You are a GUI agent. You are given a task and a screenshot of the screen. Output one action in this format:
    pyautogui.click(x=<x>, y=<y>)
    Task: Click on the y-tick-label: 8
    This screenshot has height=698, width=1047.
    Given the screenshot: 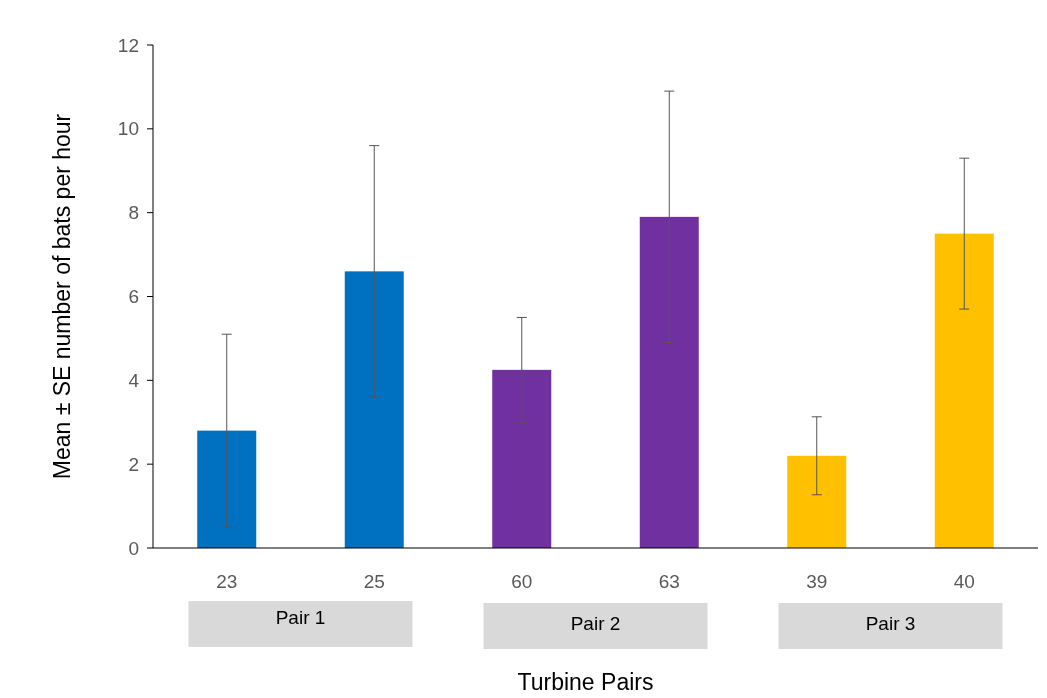 What is the action you would take?
    pyautogui.click(x=133, y=213)
    